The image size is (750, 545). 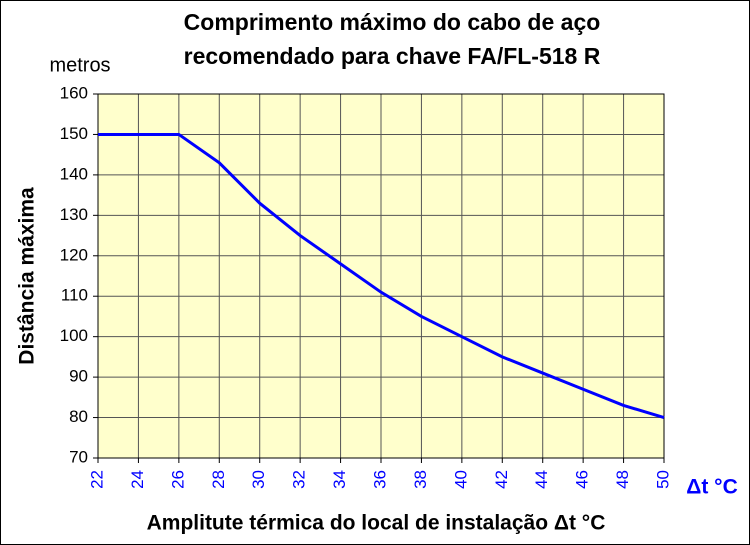 I want to click on y-tick-label: 90, so click(x=78, y=376).